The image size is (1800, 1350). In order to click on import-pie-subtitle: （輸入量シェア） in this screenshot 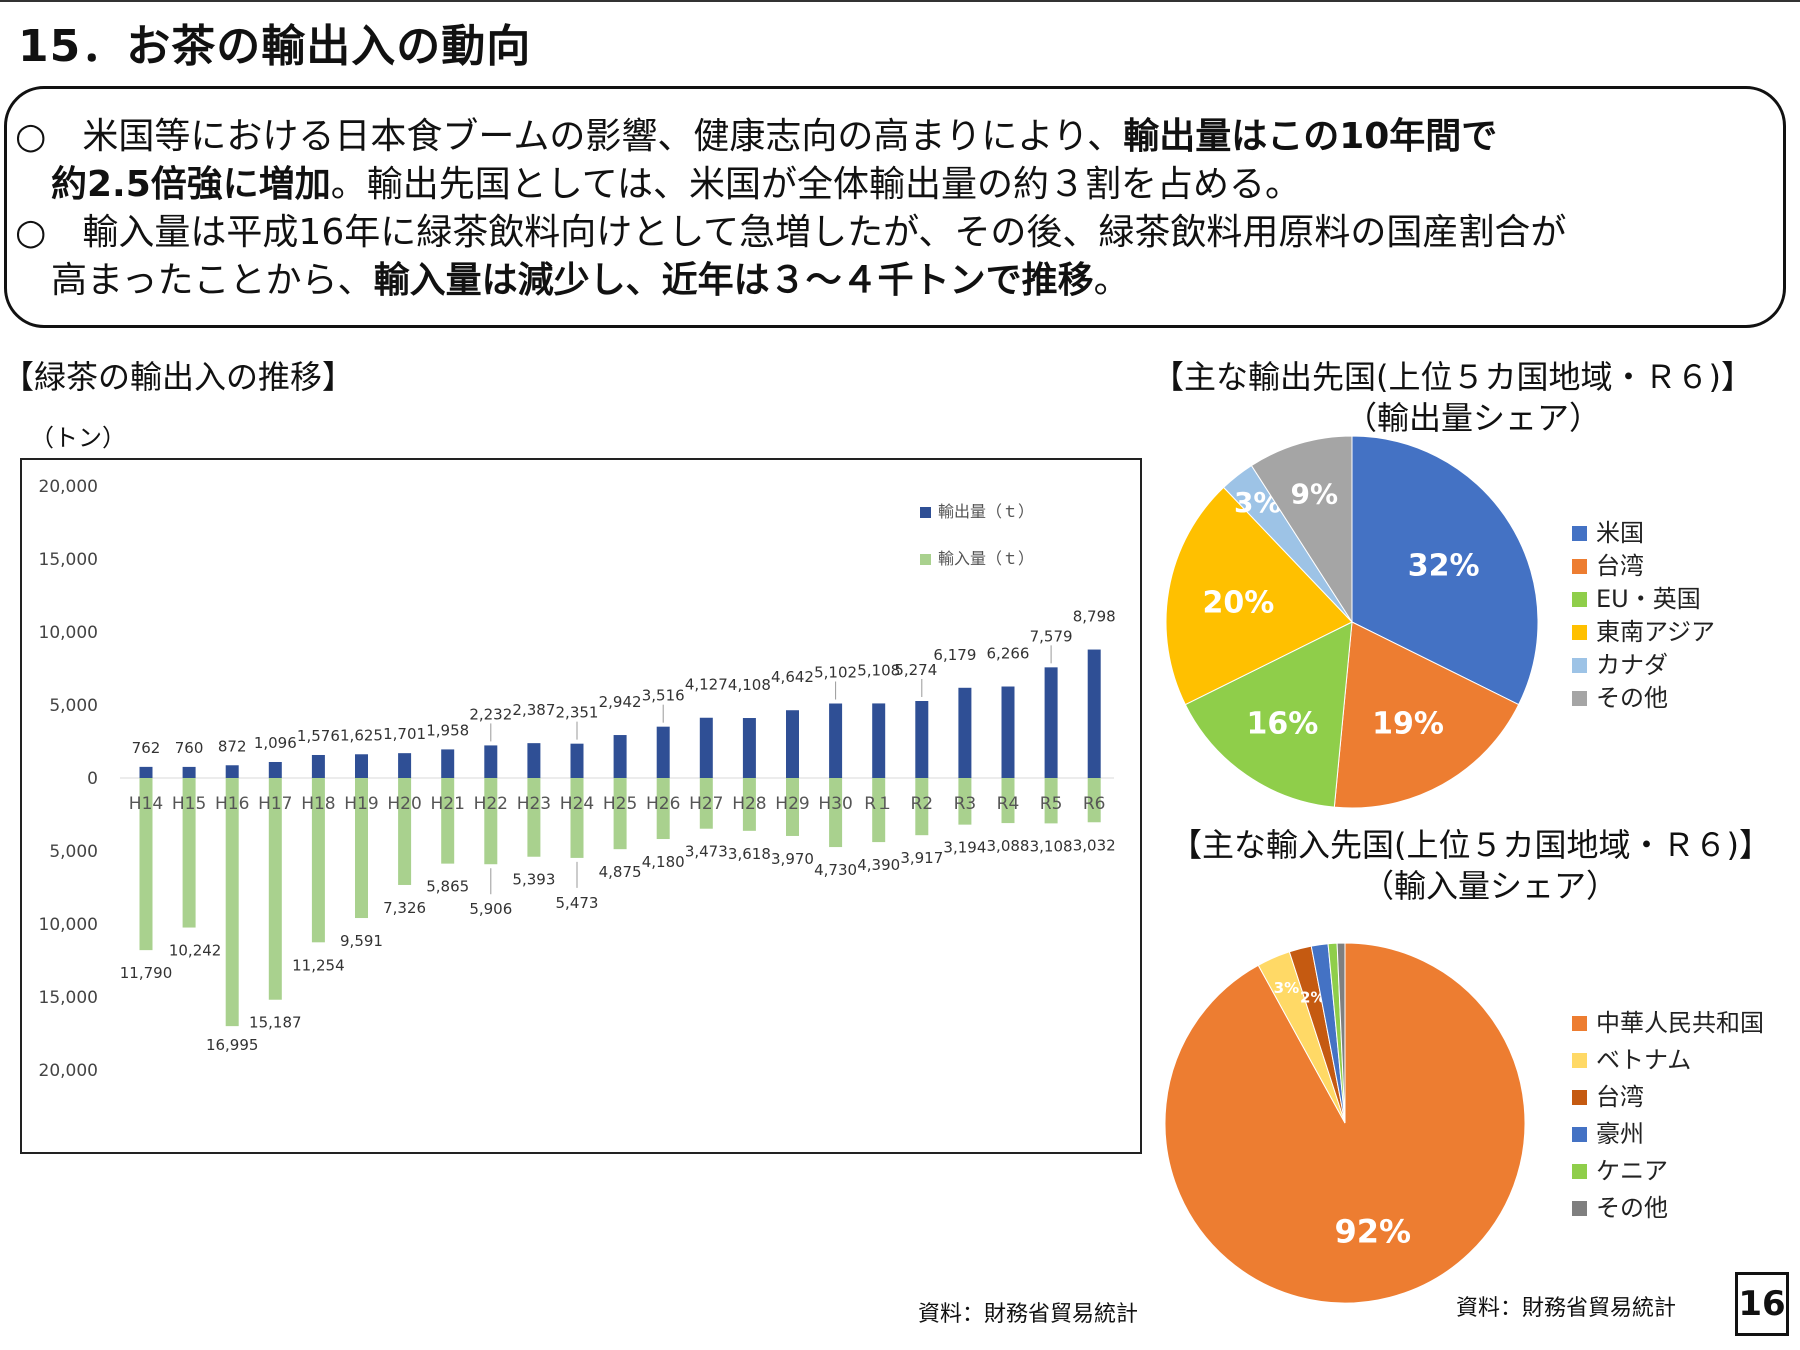, I will do `click(1490, 886)`.